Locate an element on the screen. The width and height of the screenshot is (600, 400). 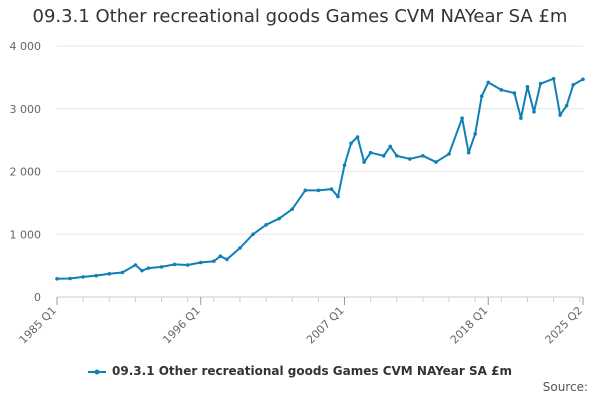
x-tick-label: 2025 Q2 is located at coordinates (564, 325).